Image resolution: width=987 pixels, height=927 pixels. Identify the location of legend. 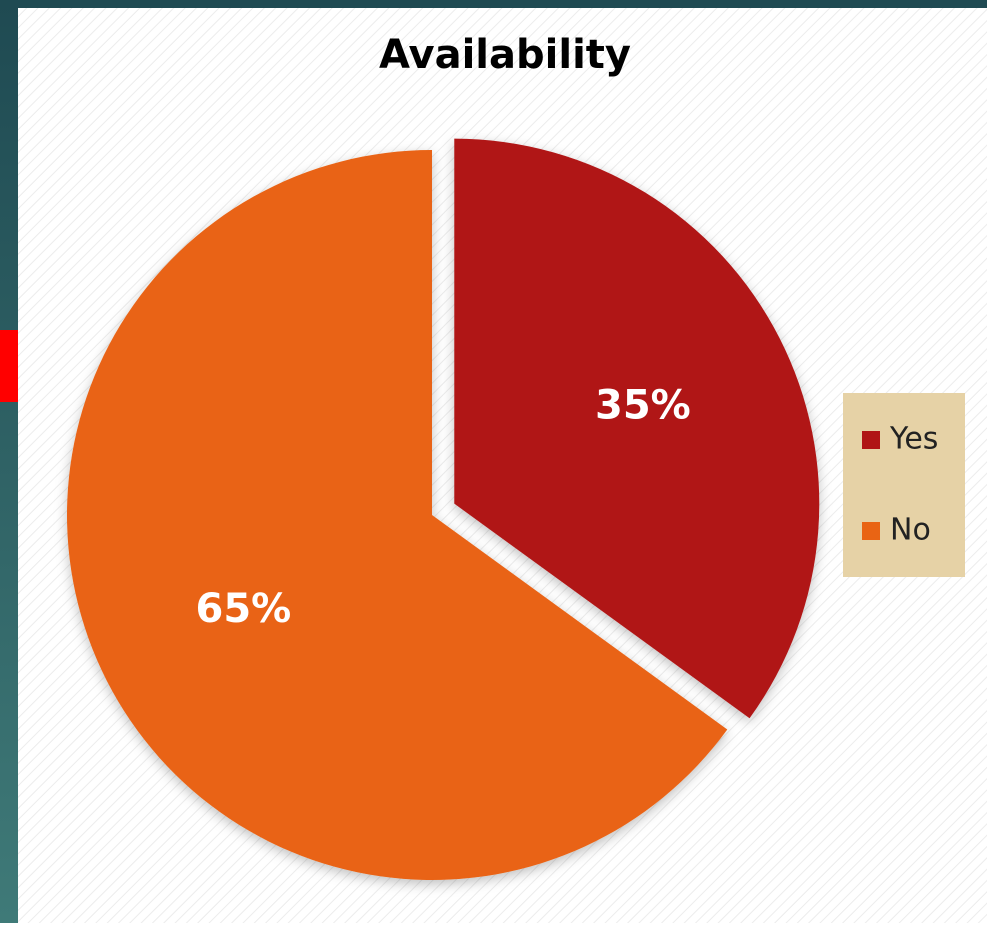
(904, 485).